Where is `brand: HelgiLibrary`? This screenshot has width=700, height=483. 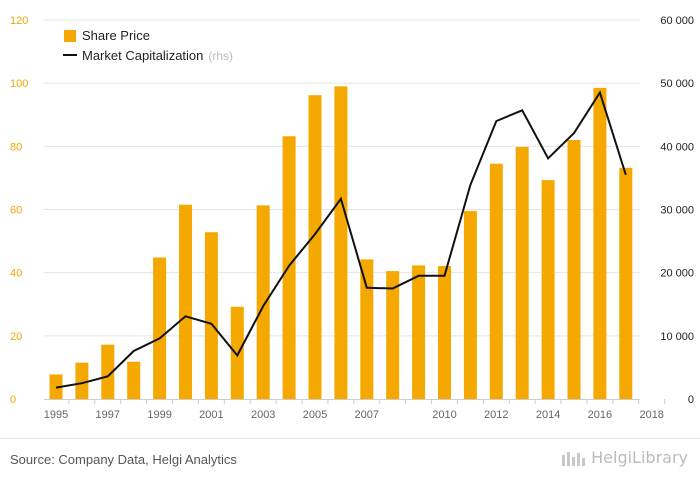 brand: HelgiLibrary is located at coordinates (624, 457).